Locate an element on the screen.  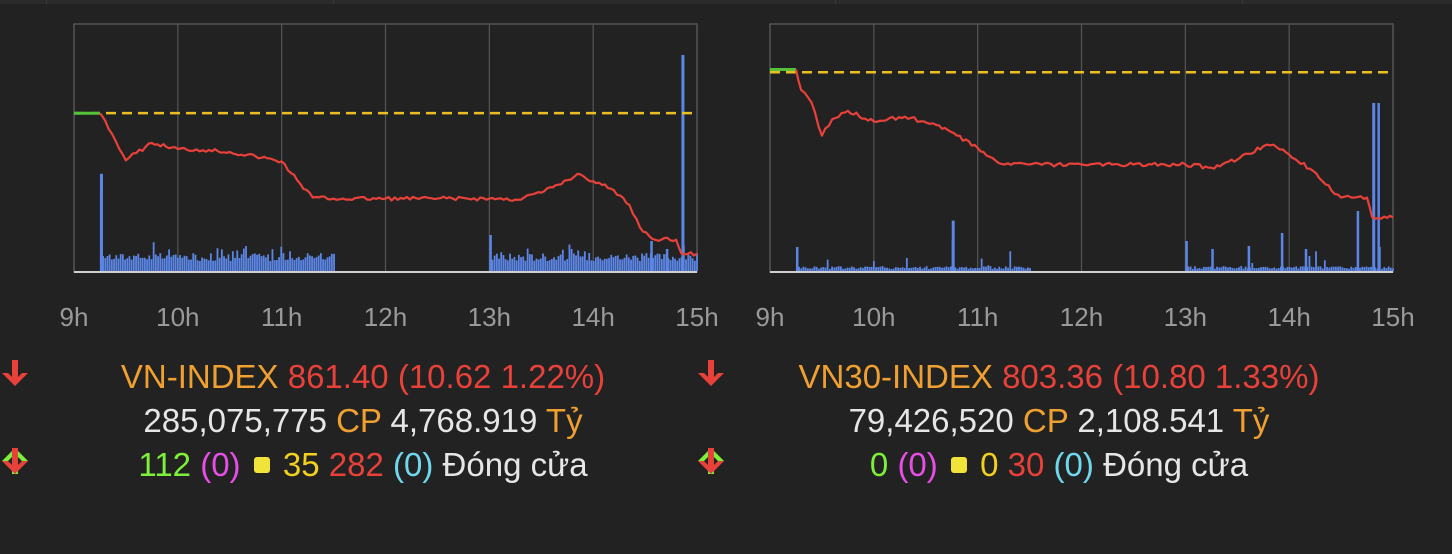
x-tick-label: 15h is located at coordinates (1392, 317).